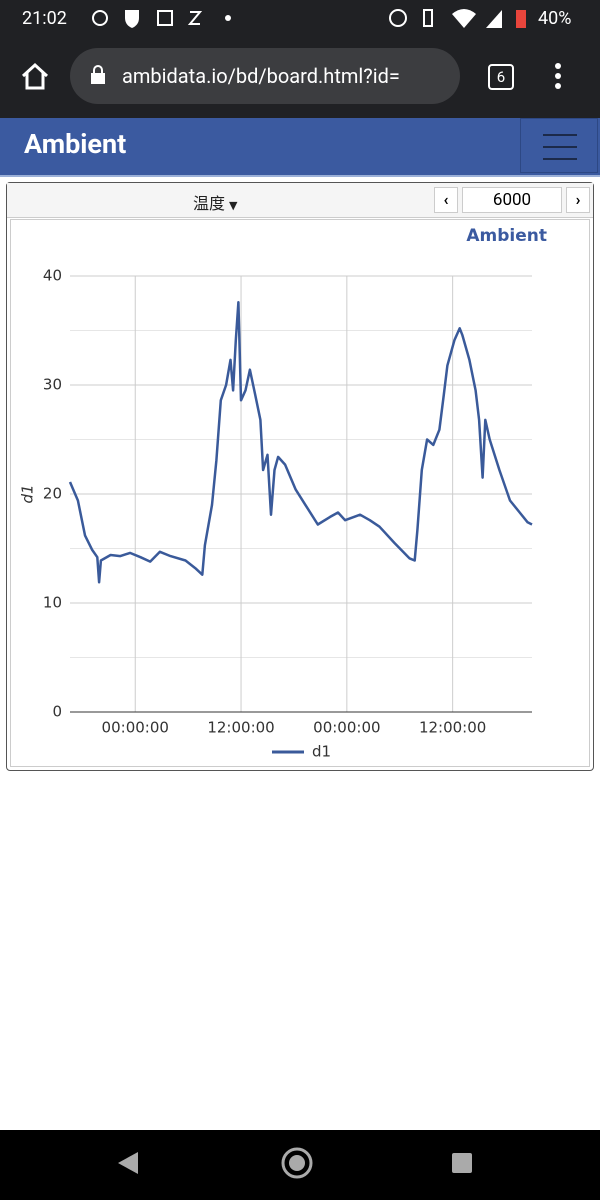 The image size is (600, 1204). I want to click on nav-bar, so click(300, 1165).